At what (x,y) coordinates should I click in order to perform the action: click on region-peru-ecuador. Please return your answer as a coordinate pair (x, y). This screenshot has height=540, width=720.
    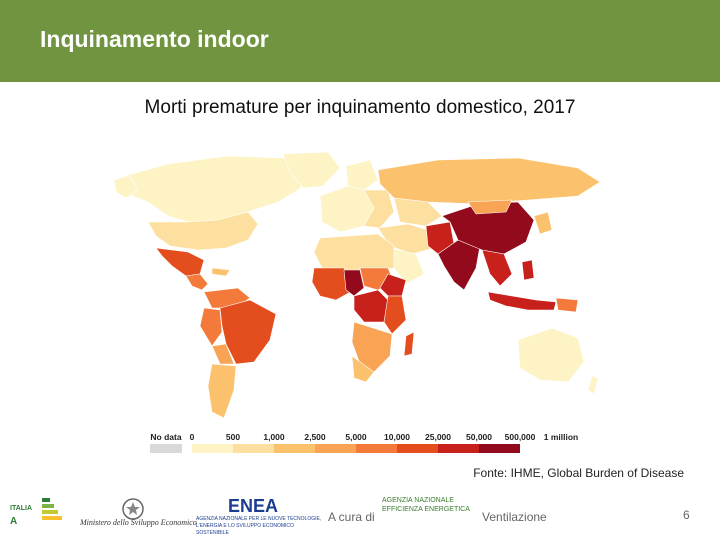
    Looking at the image, I should click on (211, 327).